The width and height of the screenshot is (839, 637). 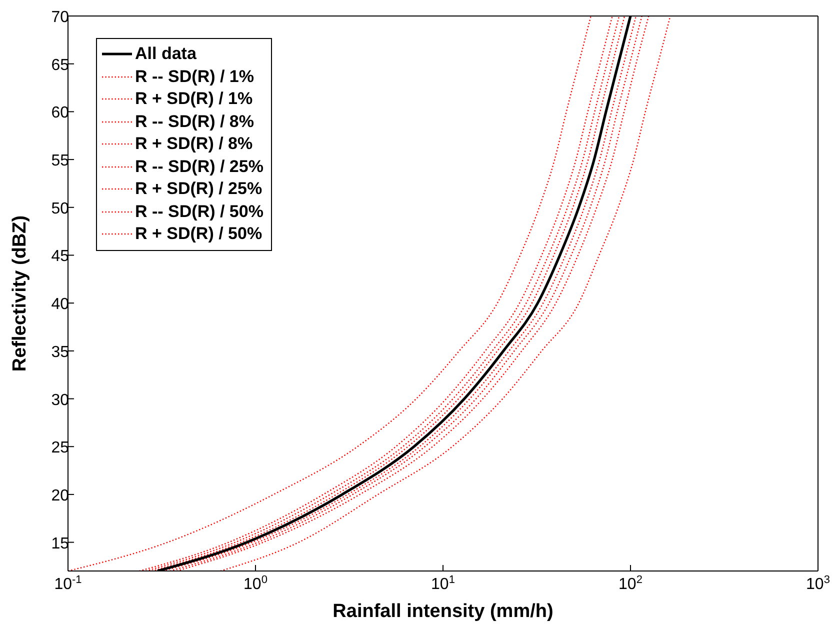 I want to click on legend-label: R + SD(R) / 1%, so click(x=194, y=99).